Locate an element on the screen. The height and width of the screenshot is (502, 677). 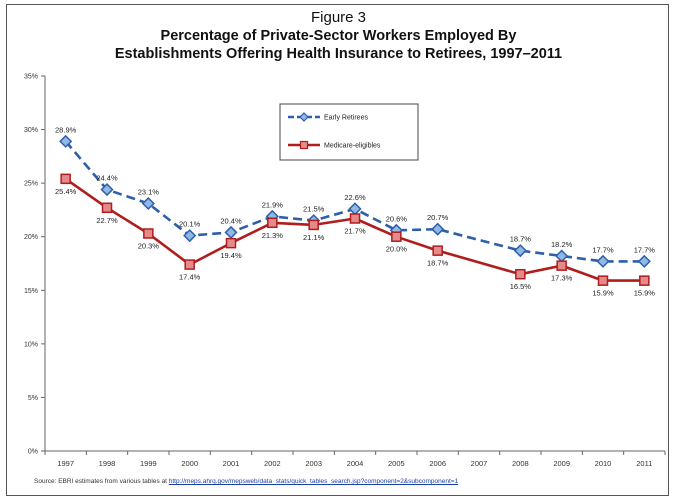
data-label-early-retirees: 20.1% is located at coordinates (190, 224).